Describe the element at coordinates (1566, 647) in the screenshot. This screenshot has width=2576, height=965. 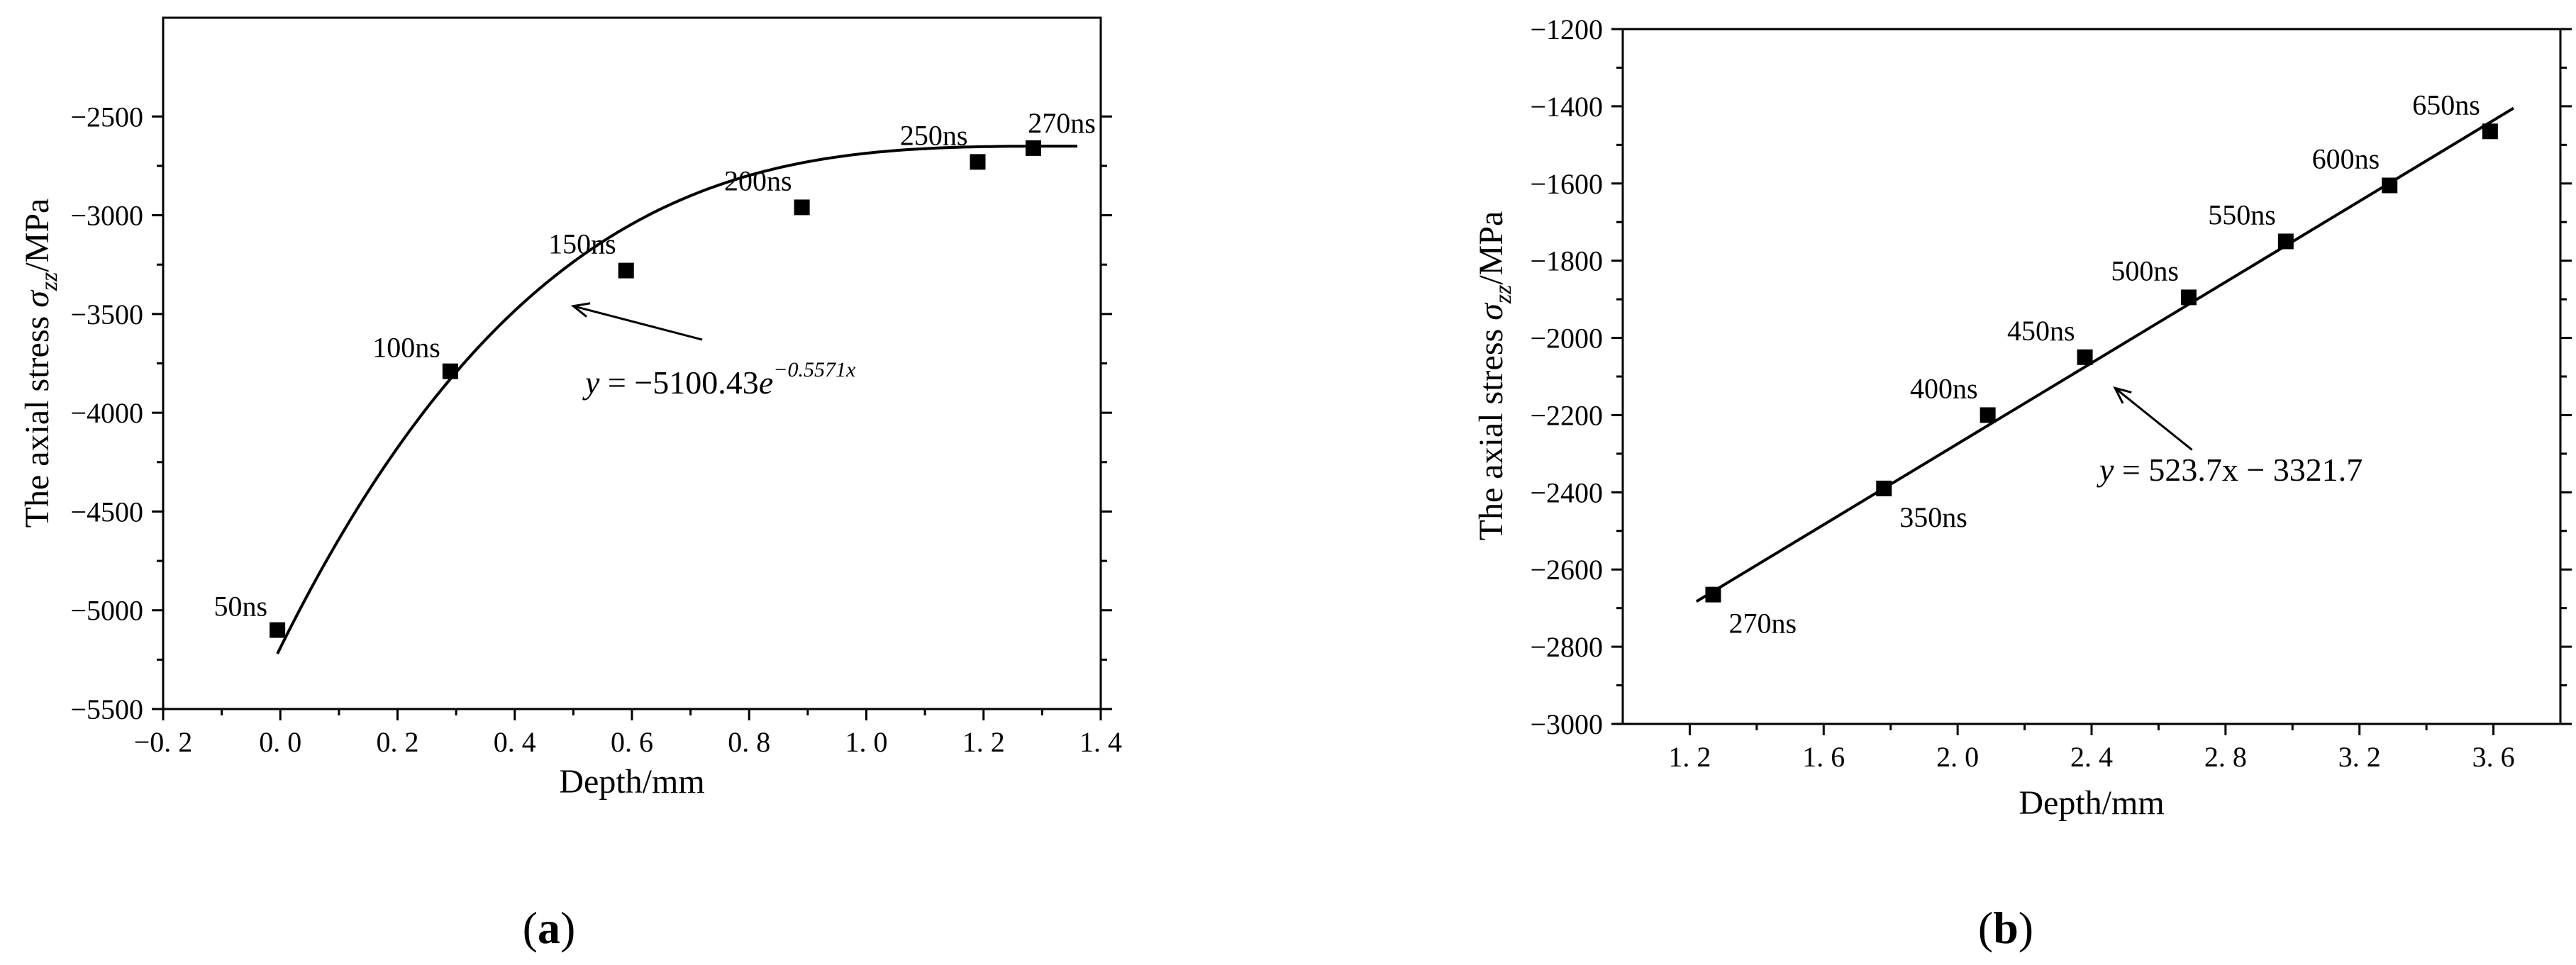
I see `y-tick-label: −2800` at that location.